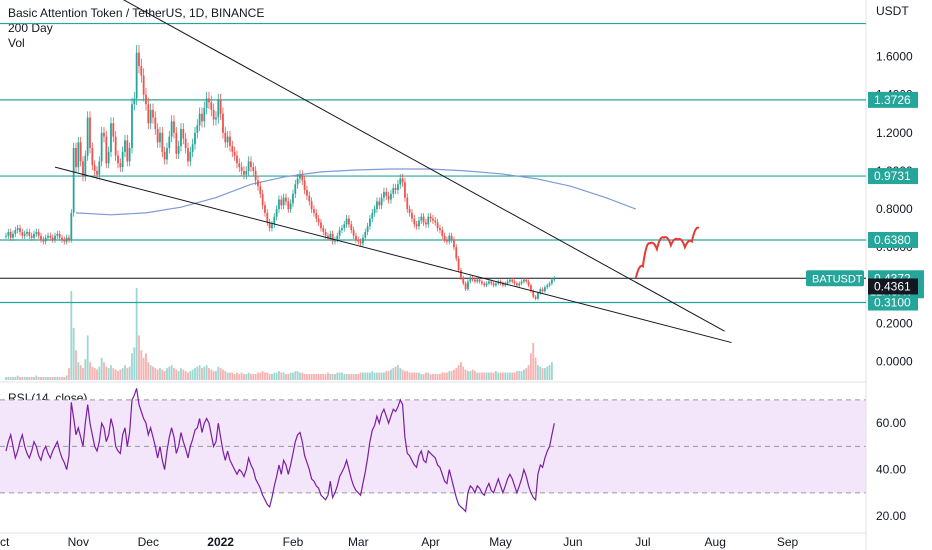 This screenshot has height=550, width=932. What do you see at coordinates (893, 239) in the screenshot?
I see `level-tag` at bounding box center [893, 239].